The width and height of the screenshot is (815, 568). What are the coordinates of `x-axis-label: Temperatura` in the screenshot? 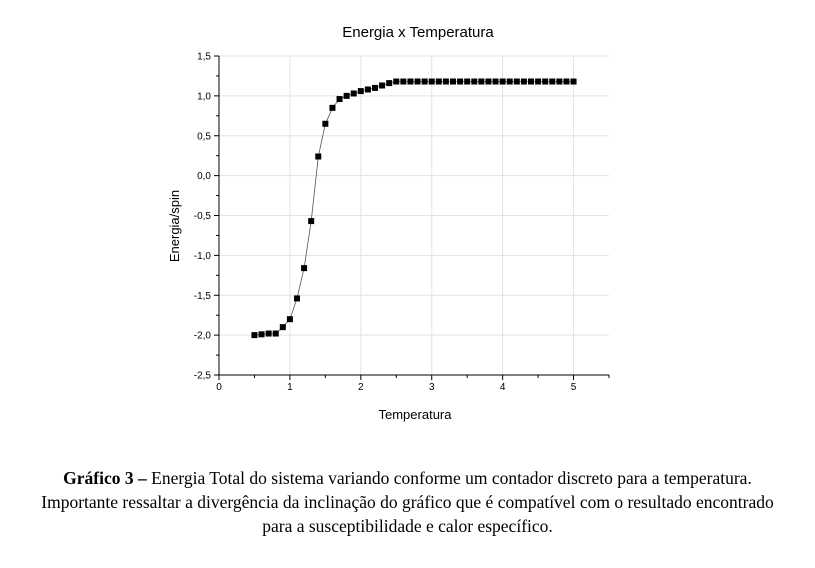 It's located at (416, 414).